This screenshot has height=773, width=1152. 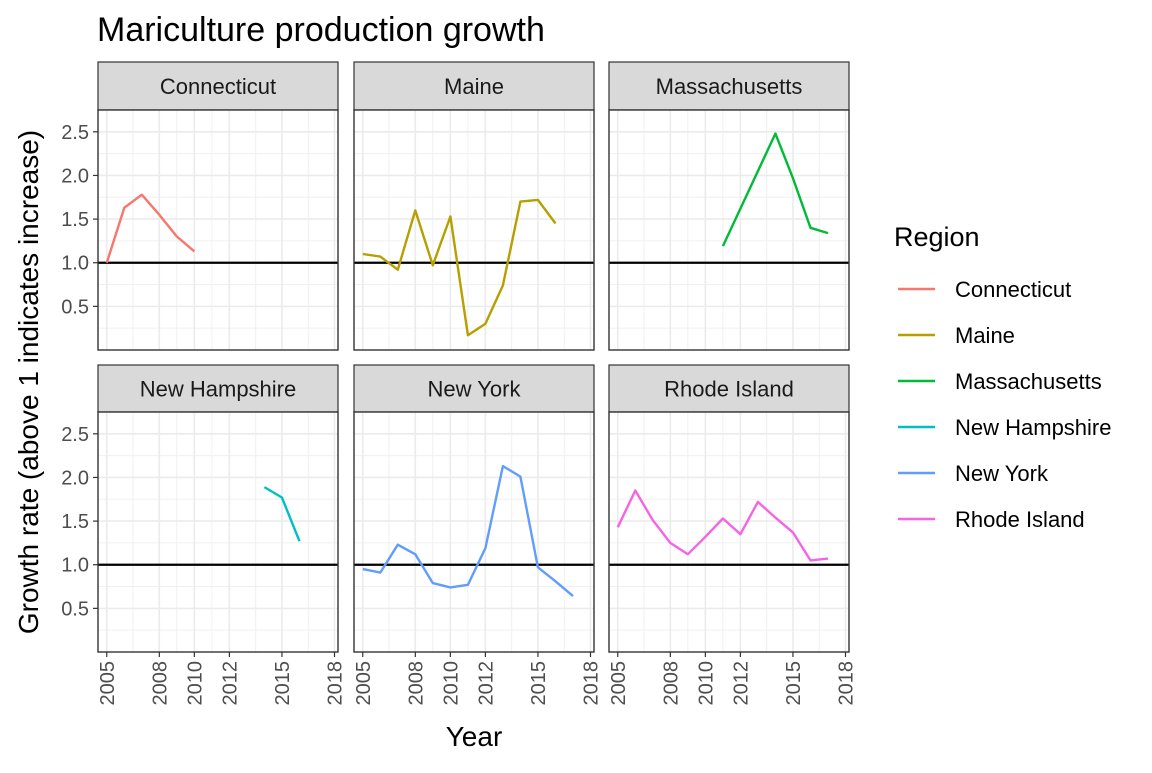 I want to click on facet-panel: New York 2005 2008 2010 2012 2015 2018, so click(x=478, y=535).